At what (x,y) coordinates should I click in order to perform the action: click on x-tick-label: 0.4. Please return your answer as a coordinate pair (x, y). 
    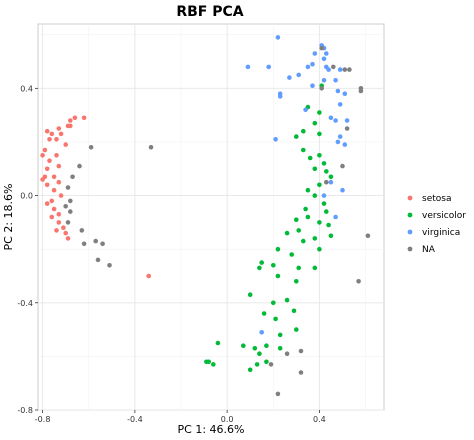
    Looking at the image, I should click on (319, 419).